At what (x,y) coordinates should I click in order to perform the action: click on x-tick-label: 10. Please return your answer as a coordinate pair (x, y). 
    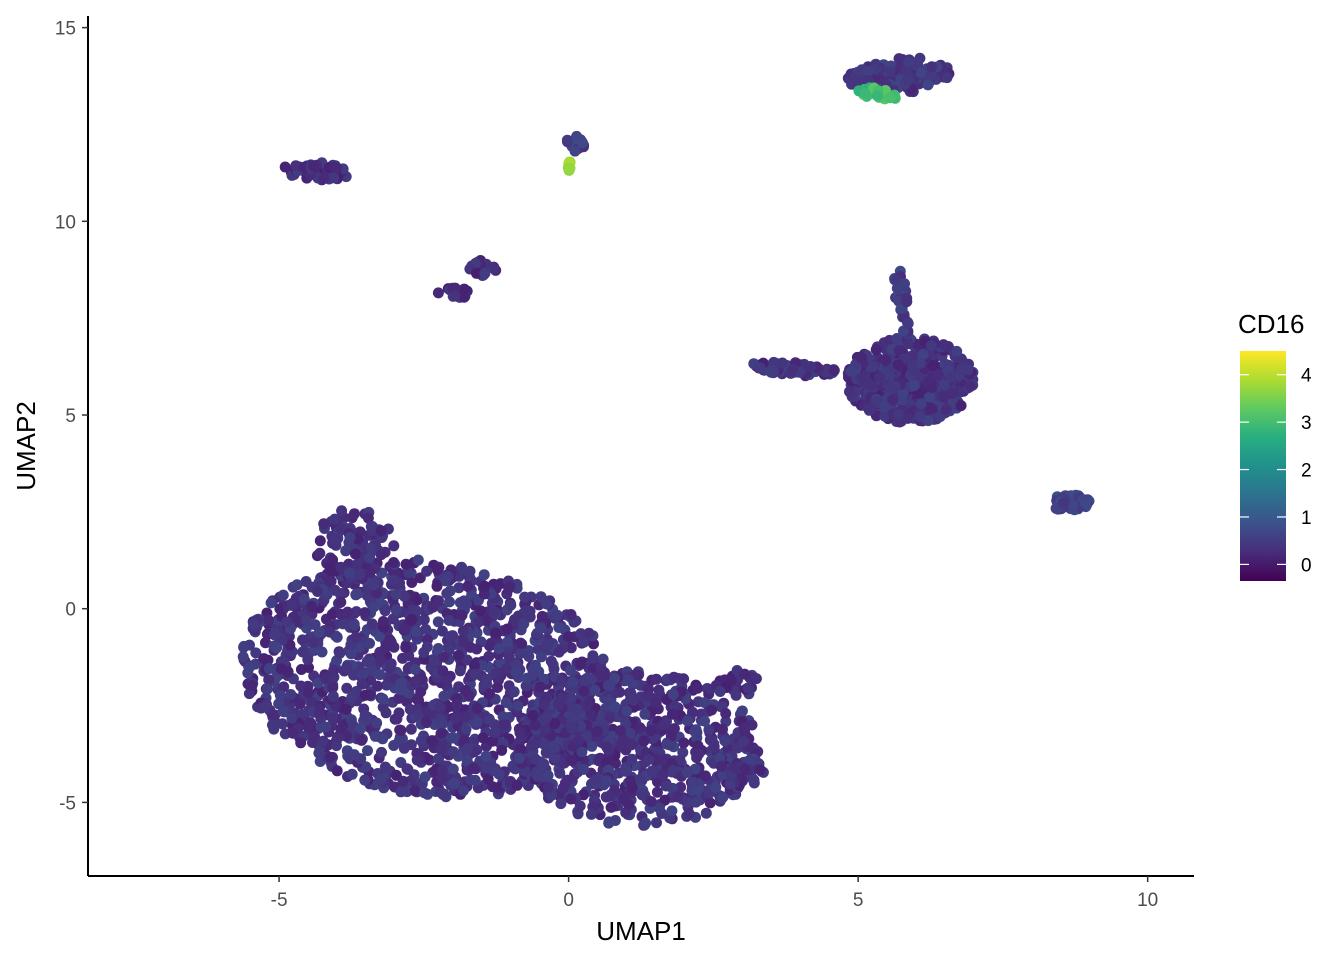
    Looking at the image, I should click on (1147, 900).